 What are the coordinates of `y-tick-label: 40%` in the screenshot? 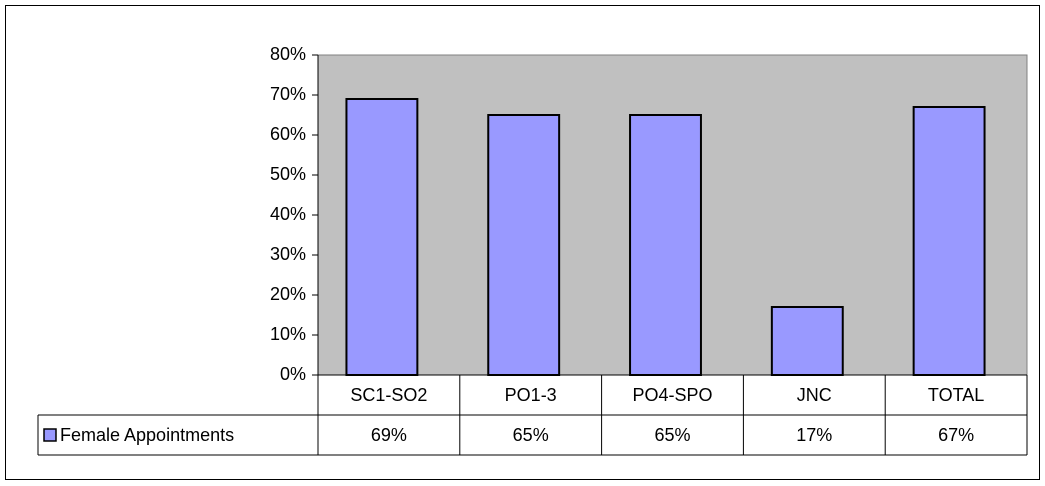 It's located at (288, 214).